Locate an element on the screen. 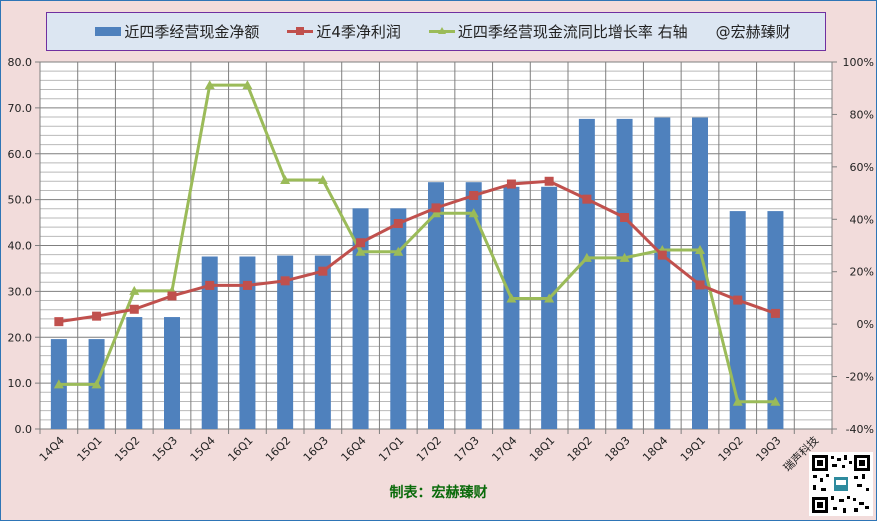  y2-tick-label: 100% is located at coordinates (858, 62).